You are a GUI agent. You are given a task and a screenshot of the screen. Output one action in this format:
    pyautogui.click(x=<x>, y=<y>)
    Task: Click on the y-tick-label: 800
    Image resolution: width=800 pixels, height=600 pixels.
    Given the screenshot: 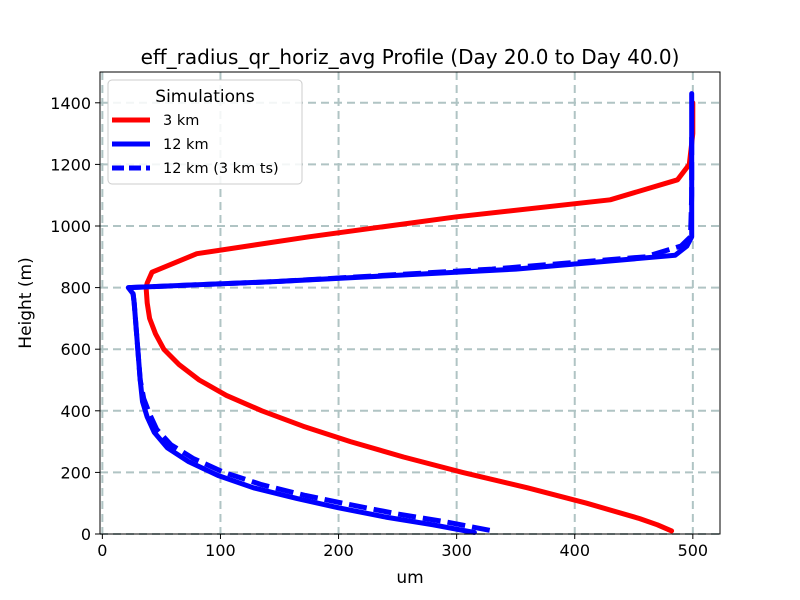 What is the action you would take?
    pyautogui.click(x=75, y=288)
    